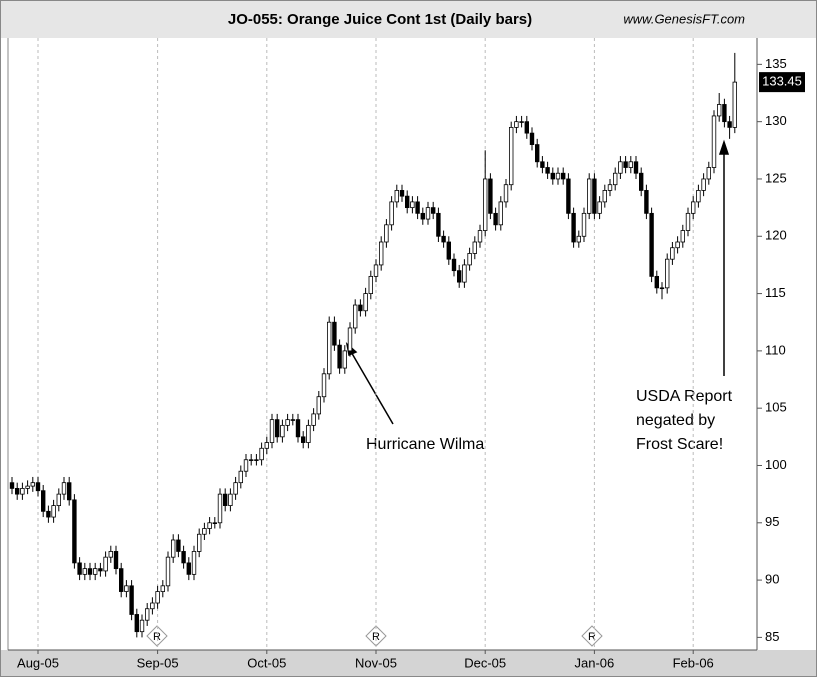 The height and width of the screenshot is (677, 817). Describe the element at coordinates (776, 63) in the screenshot. I see `y-tick-label: 135` at that location.